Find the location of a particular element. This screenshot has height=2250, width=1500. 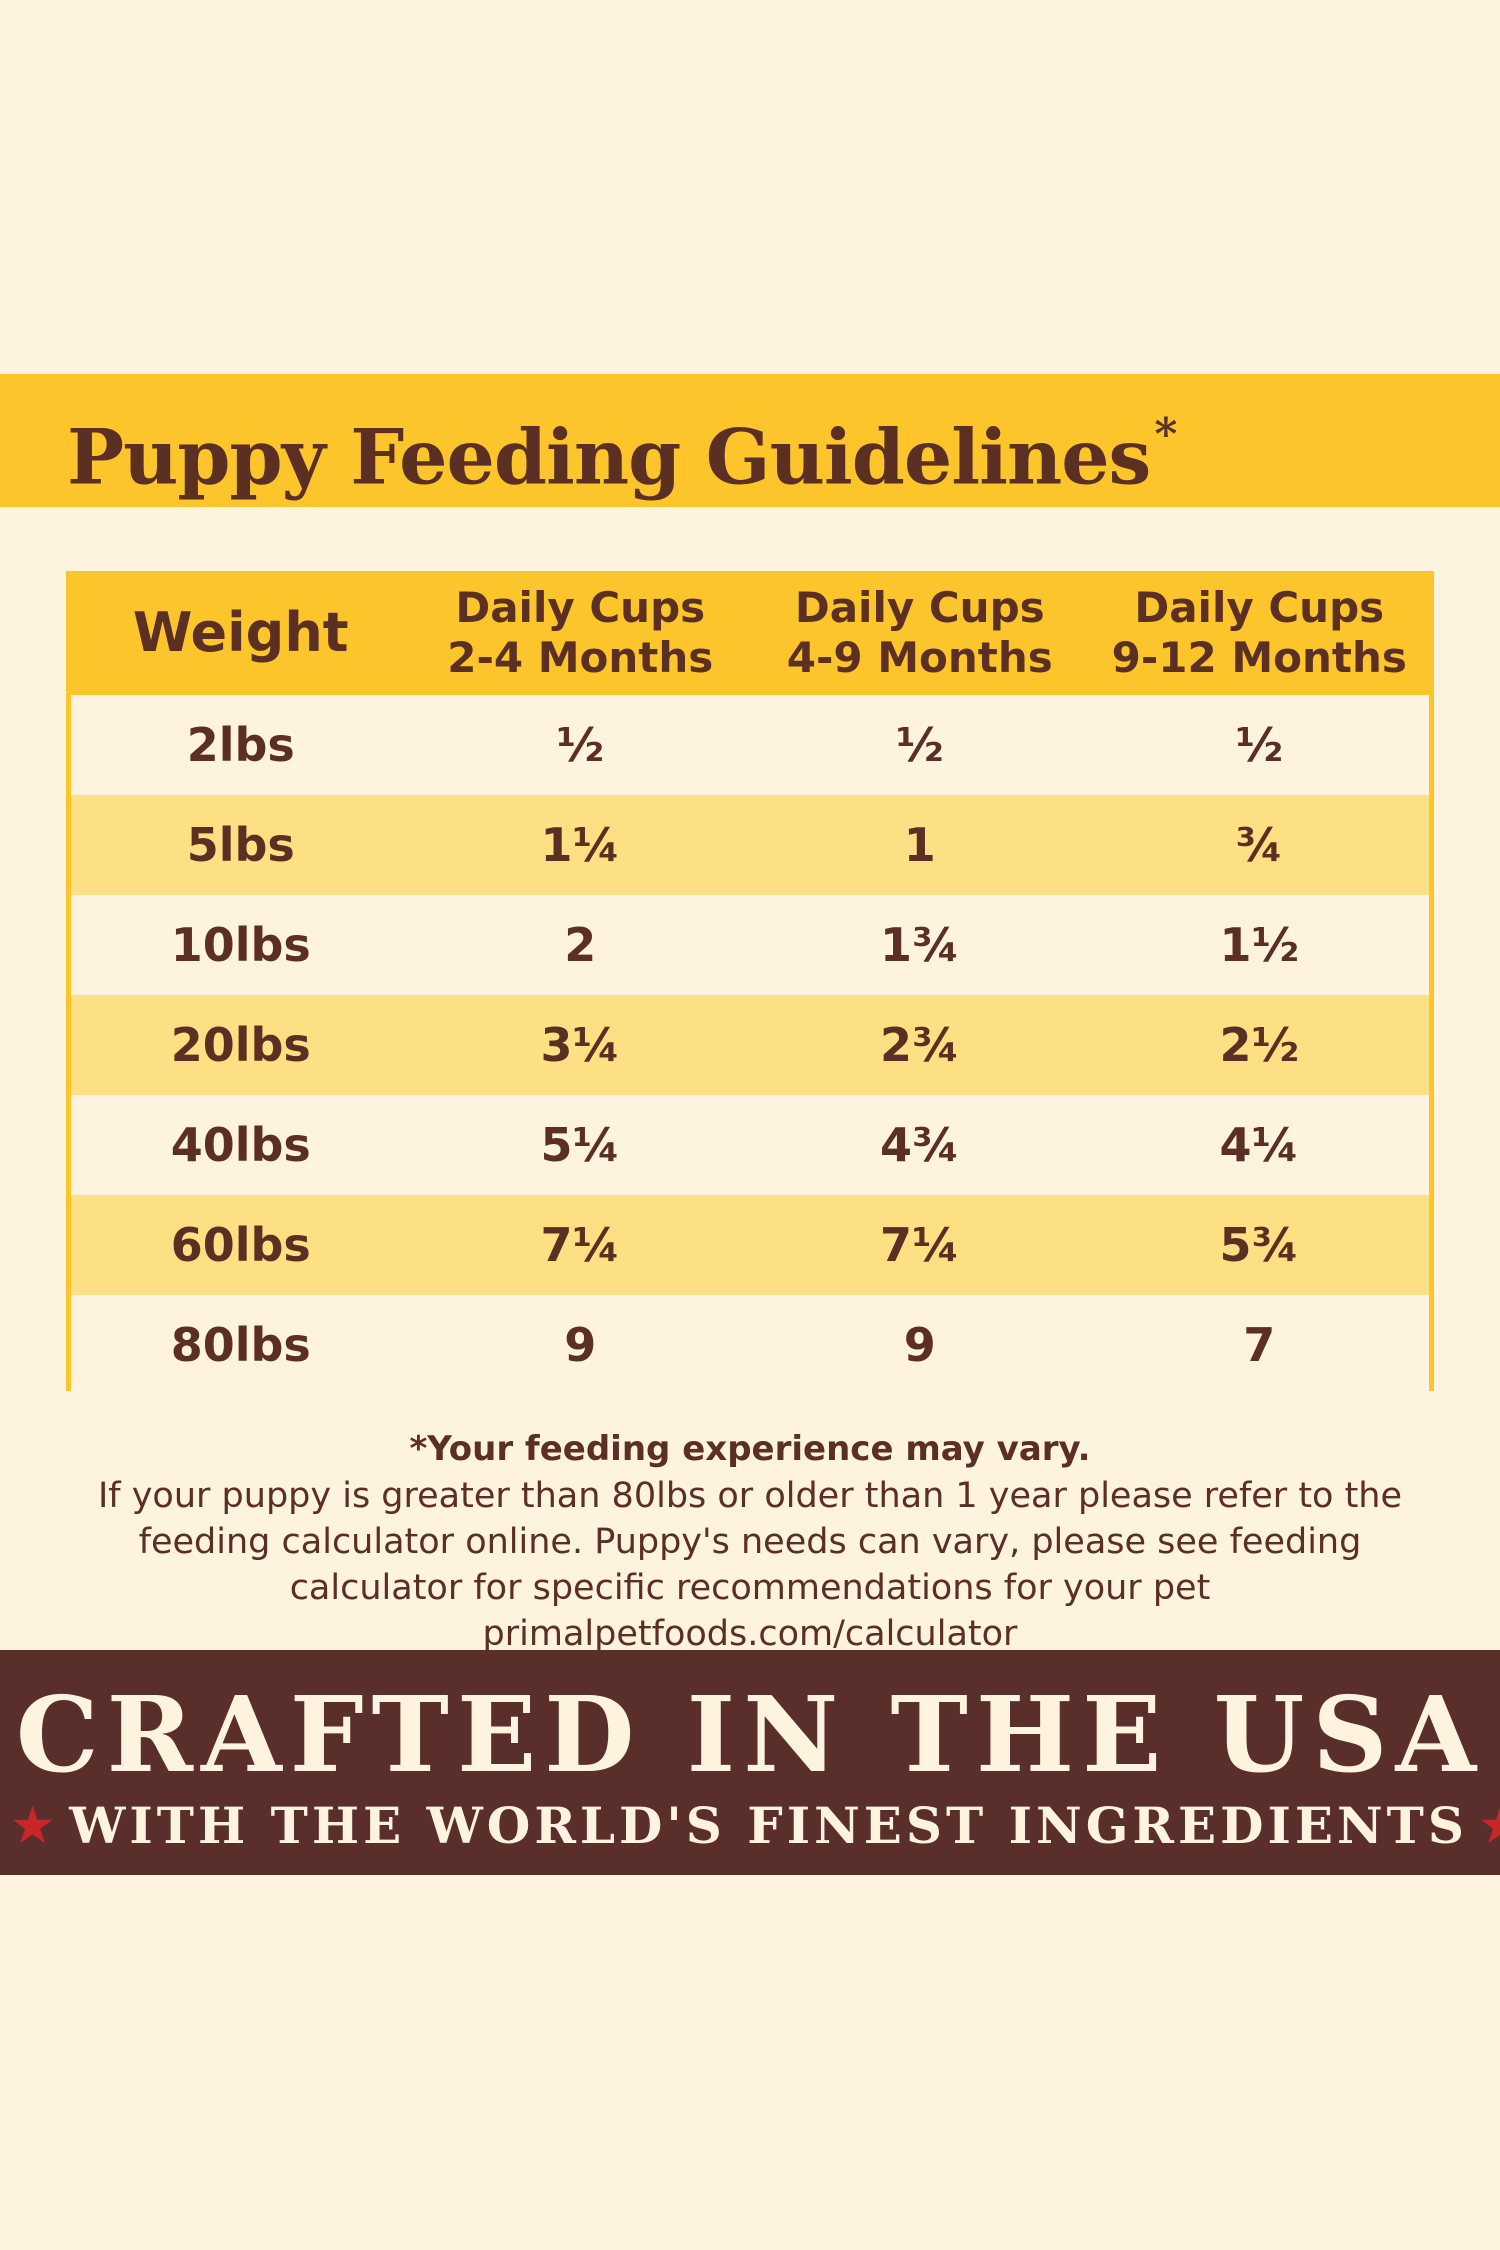

banner-sub-line: ★WITH THE WORLD'S FINEST INGREDIENTS★ is located at coordinates (750, 1825).